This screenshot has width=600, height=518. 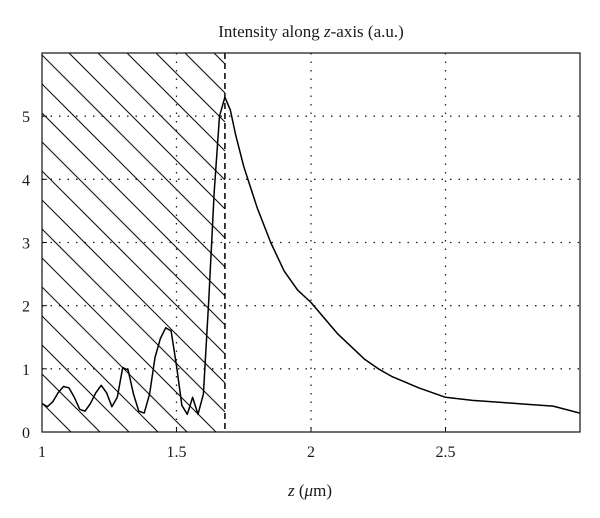 I want to click on x-tick-label: 2.5, so click(x=446, y=452).